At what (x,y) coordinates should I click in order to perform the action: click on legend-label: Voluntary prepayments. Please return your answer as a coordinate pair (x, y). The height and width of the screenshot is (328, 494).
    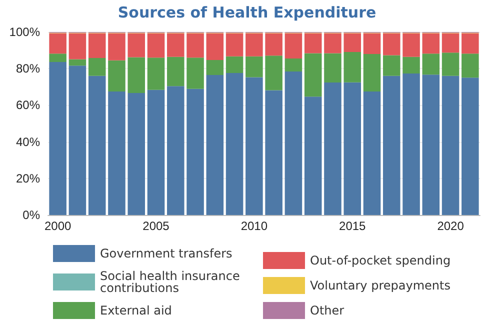
    Looking at the image, I should click on (380, 285).